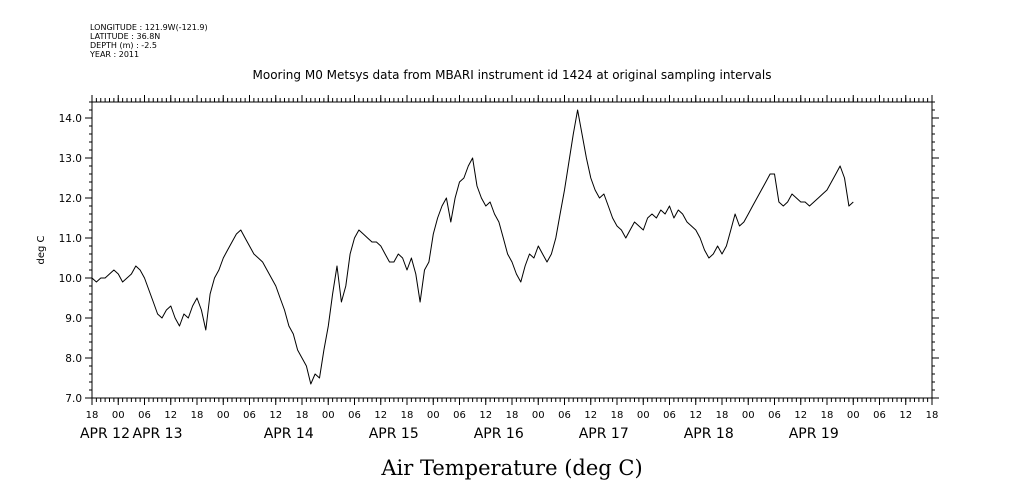 The height and width of the screenshot is (504, 1009). I want to click on y-tick-label: 13.0, so click(70, 159).